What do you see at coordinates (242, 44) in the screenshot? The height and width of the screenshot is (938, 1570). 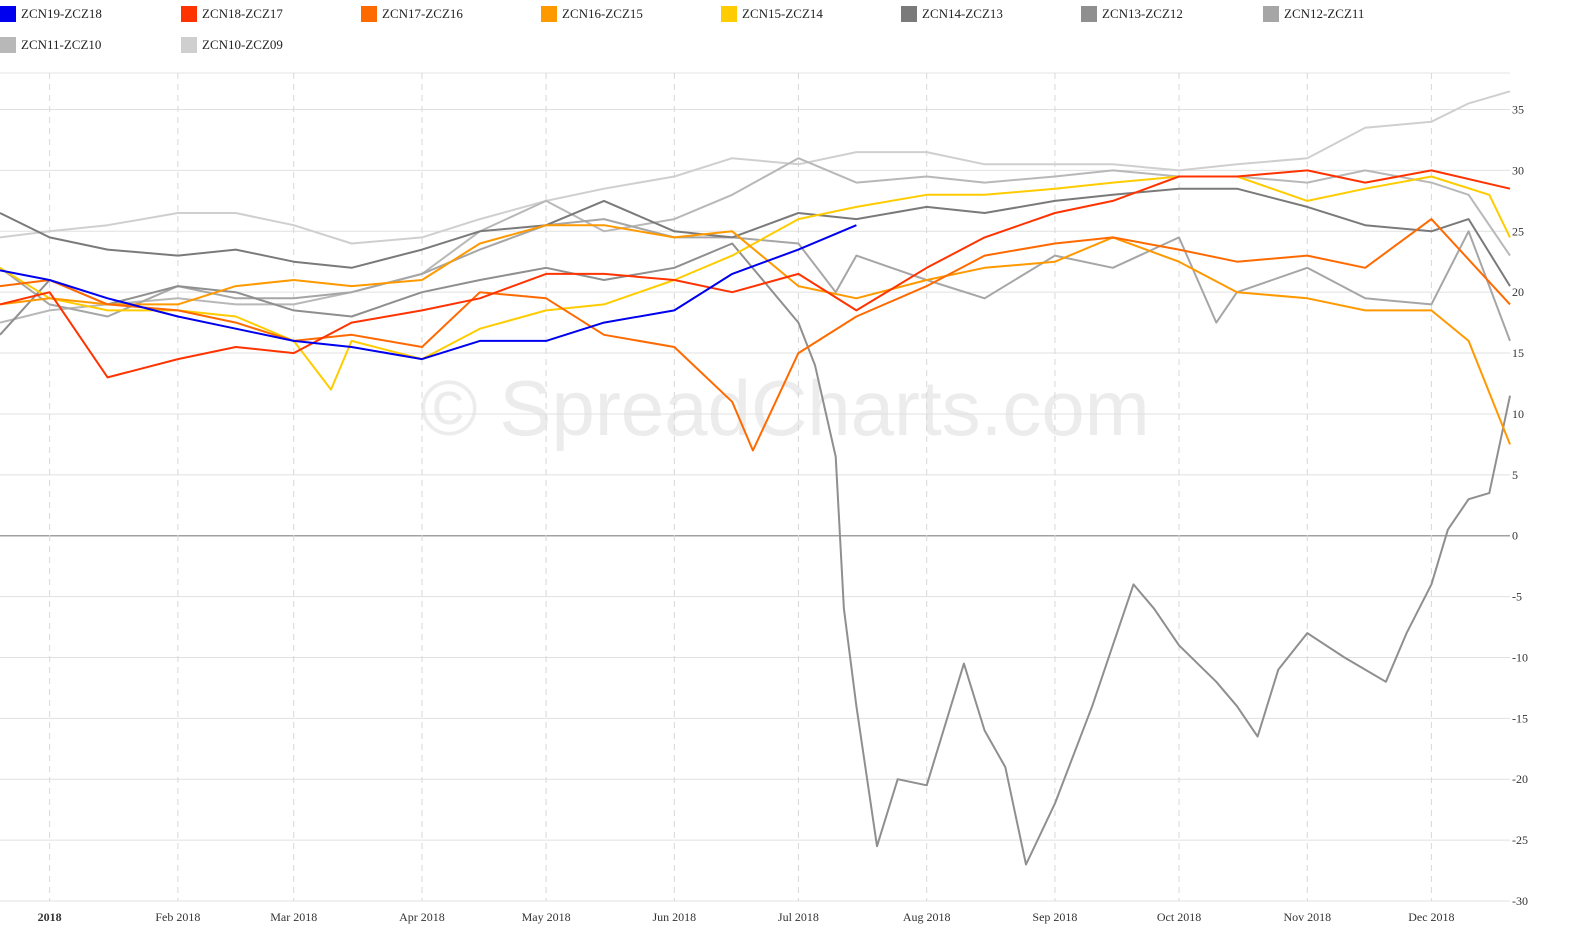 I see `legend-label: ZCN10-ZCZ09` at bounding box center [242, 44].